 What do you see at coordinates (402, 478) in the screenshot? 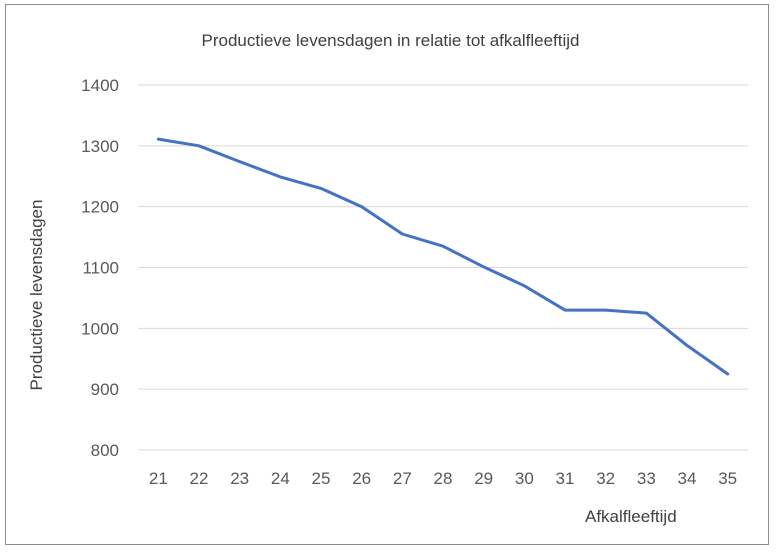
I see `x-tick-label: 27` at bounding box center [402, 478].